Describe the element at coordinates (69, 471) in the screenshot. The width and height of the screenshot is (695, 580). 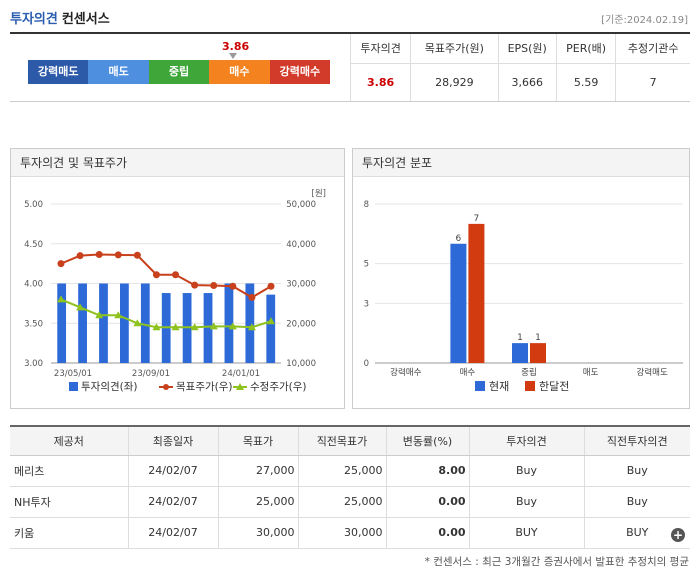
I see `provider-cell: 메리츠` at that location.